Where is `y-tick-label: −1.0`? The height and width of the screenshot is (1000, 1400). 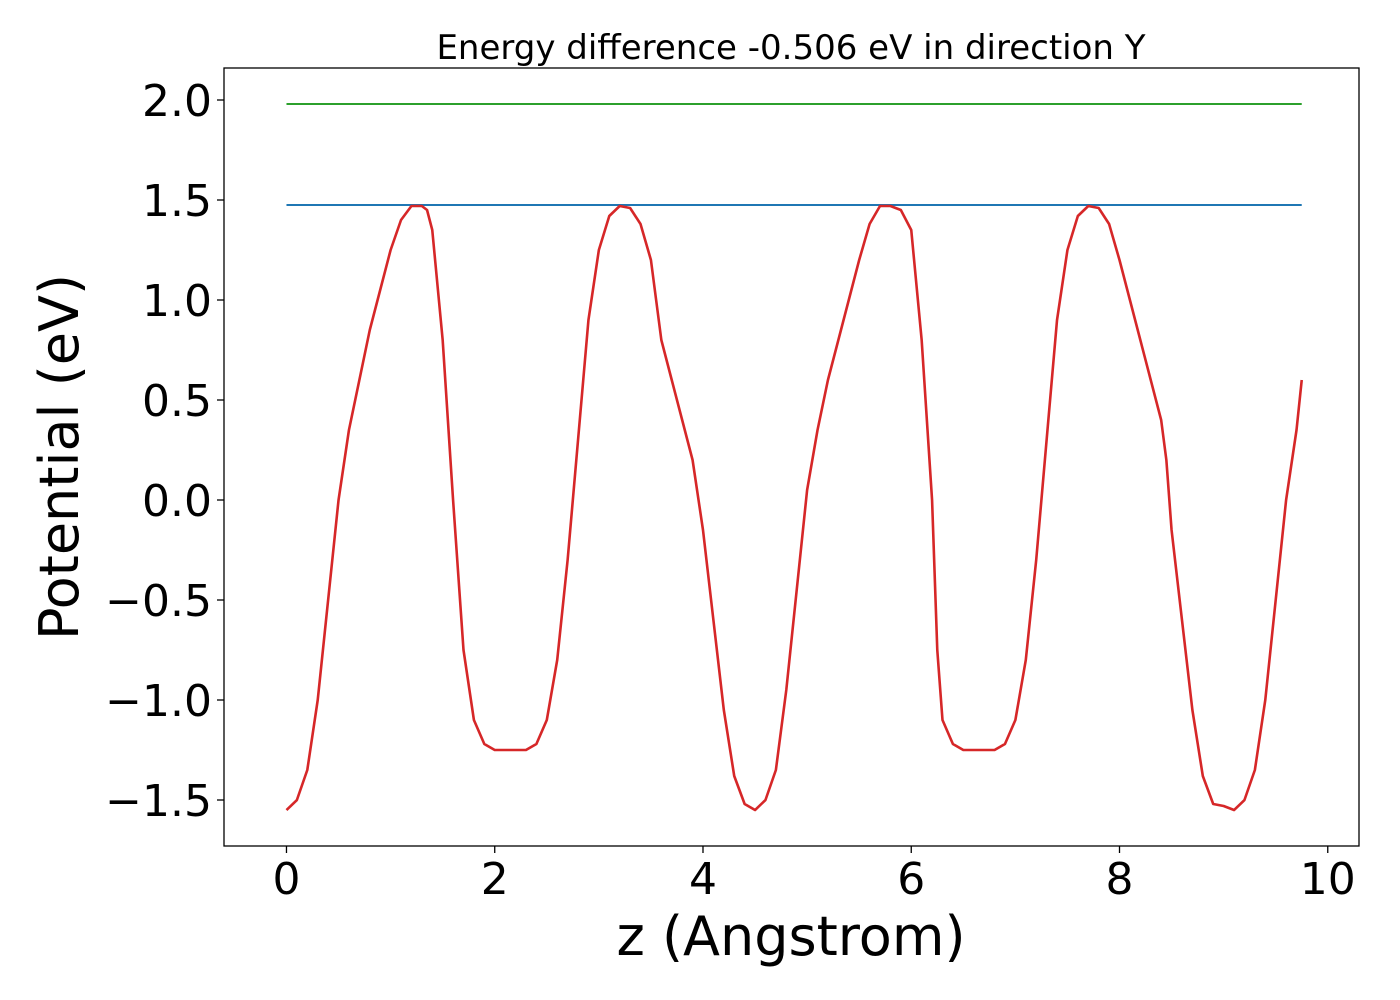 y-tick-label: −1.0 is located at coordinates (158, 701).